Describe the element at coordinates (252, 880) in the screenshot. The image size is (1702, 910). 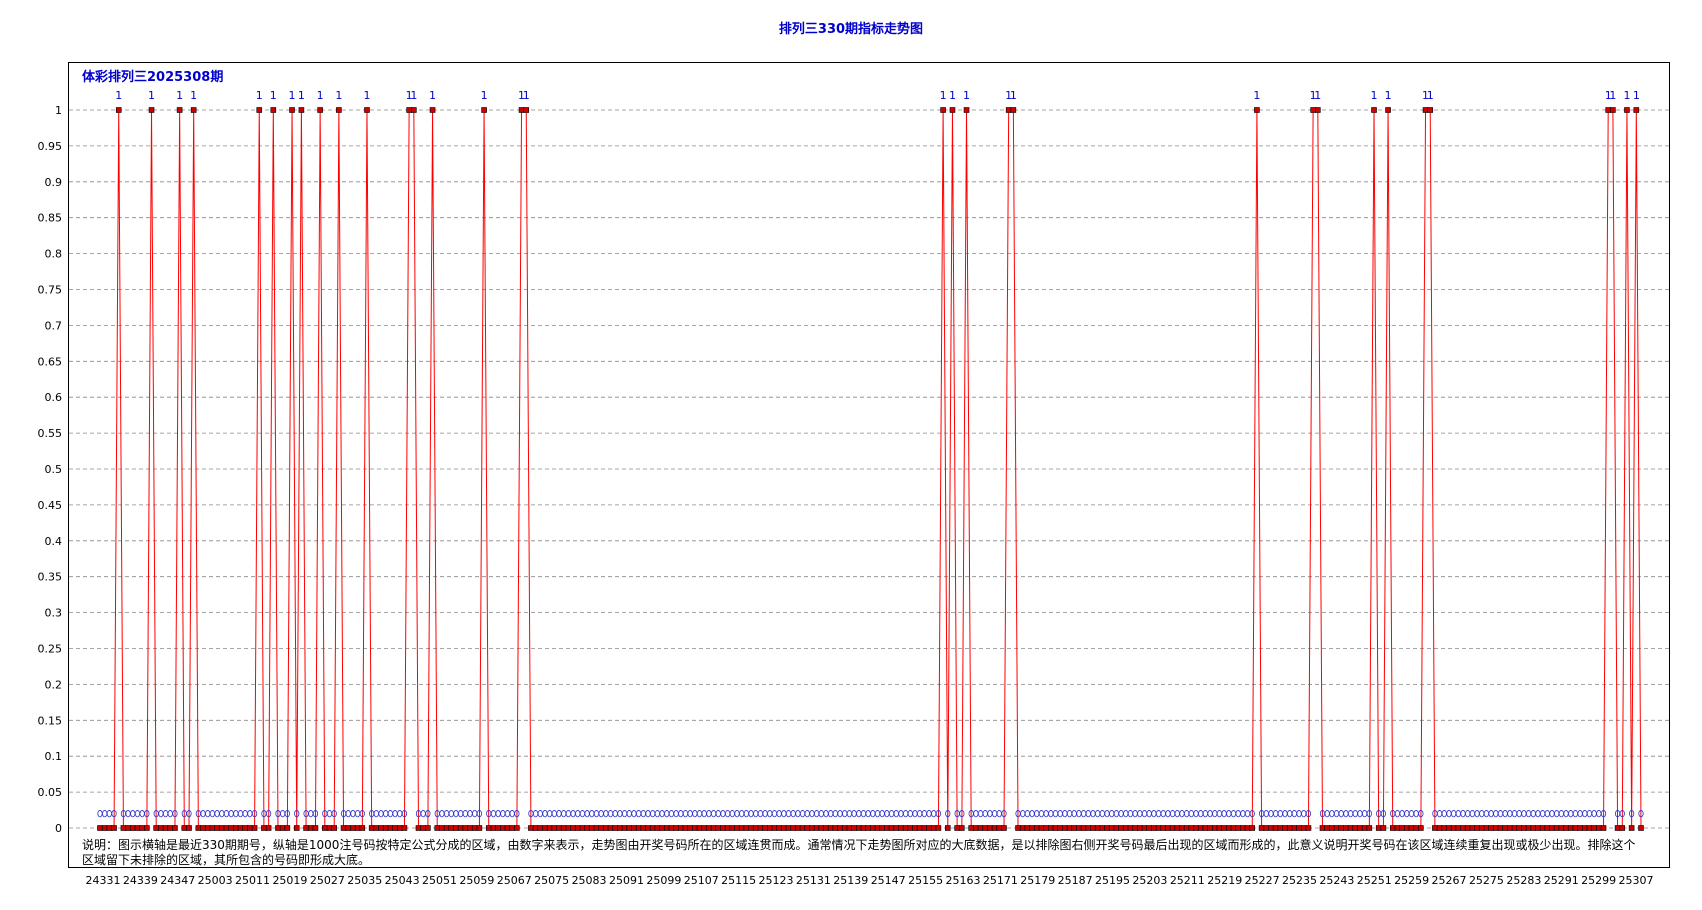
I see `x-tick-label: 25011` at that location.